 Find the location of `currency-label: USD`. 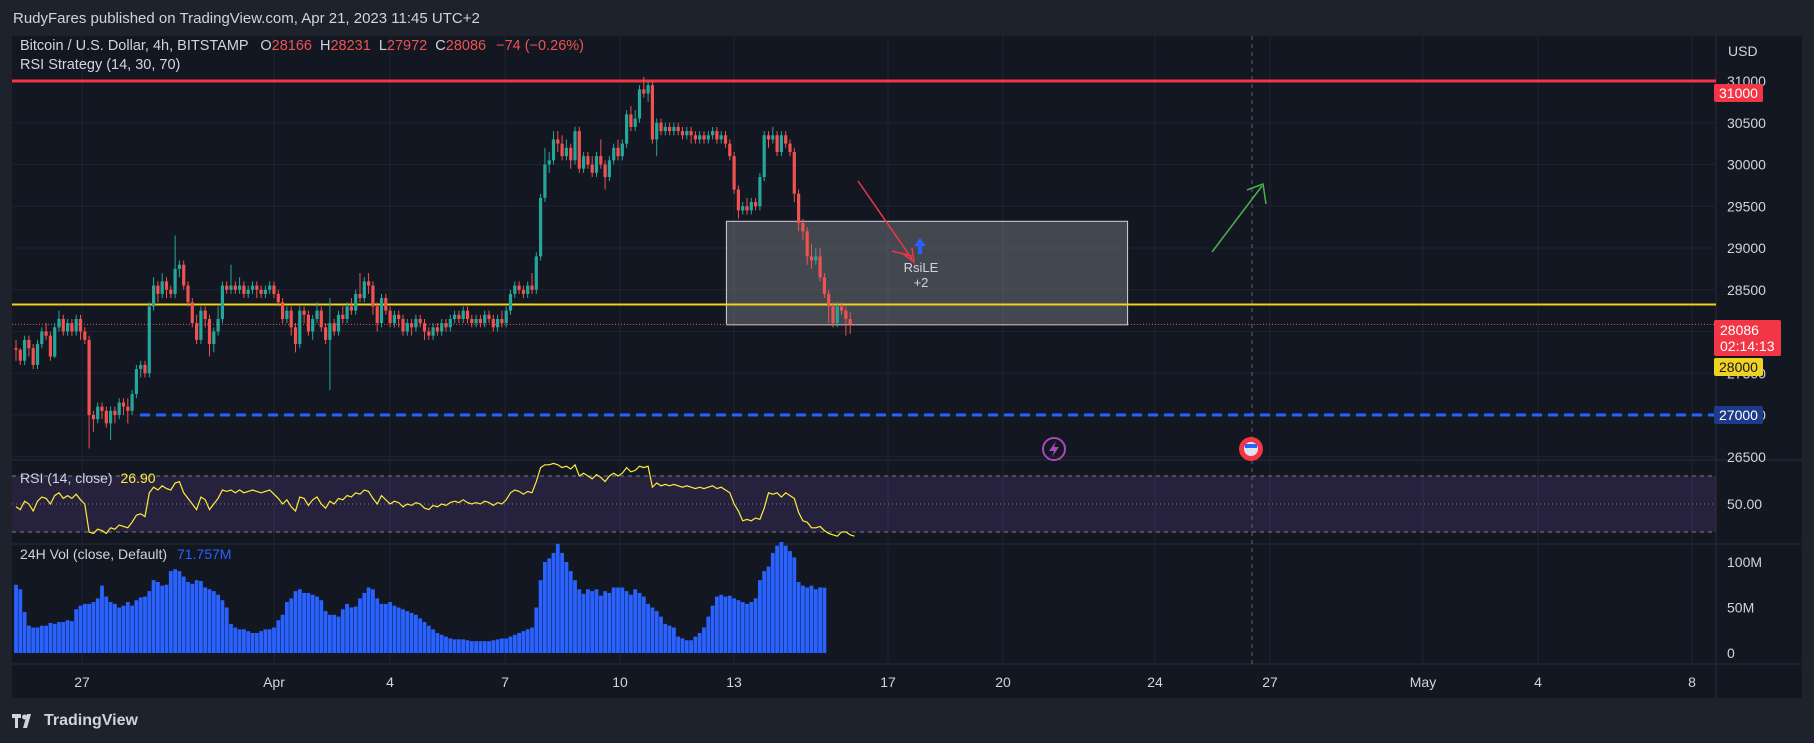

currency-label: USD is located at coordinates (1743, 51).